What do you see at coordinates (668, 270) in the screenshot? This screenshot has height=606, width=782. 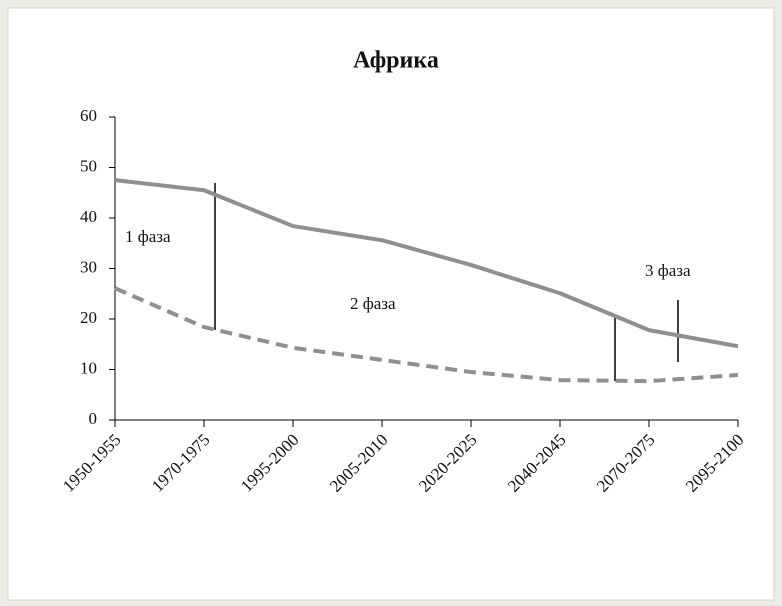 I see `phase-label: 3 фаза` at bounding box center [668, 270].